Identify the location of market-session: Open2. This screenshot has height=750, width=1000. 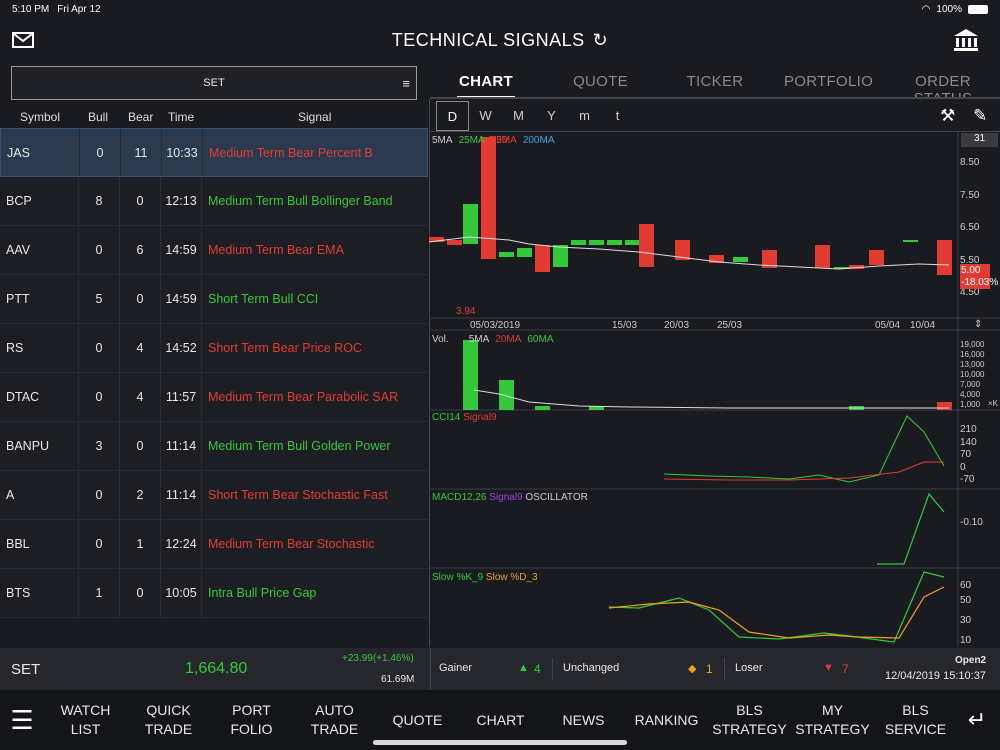
(971, 660).